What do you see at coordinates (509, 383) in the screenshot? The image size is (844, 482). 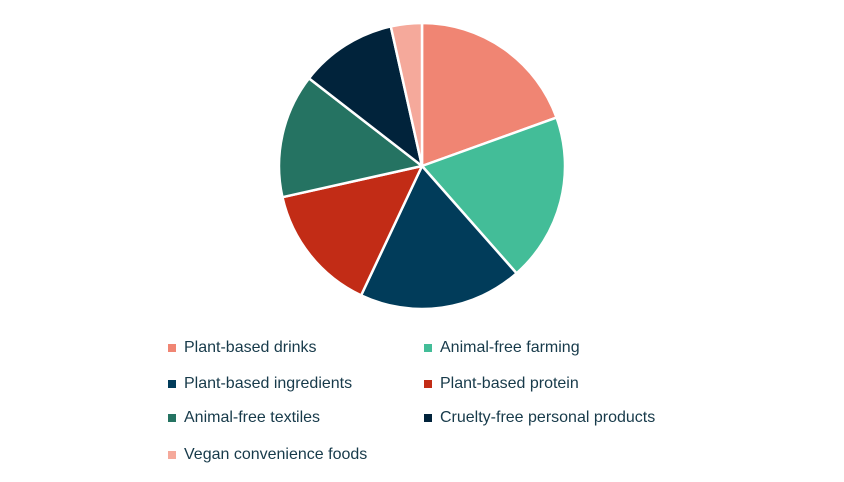 I see `legend-label: Plant-based protein` at bounding box center [509, 383].